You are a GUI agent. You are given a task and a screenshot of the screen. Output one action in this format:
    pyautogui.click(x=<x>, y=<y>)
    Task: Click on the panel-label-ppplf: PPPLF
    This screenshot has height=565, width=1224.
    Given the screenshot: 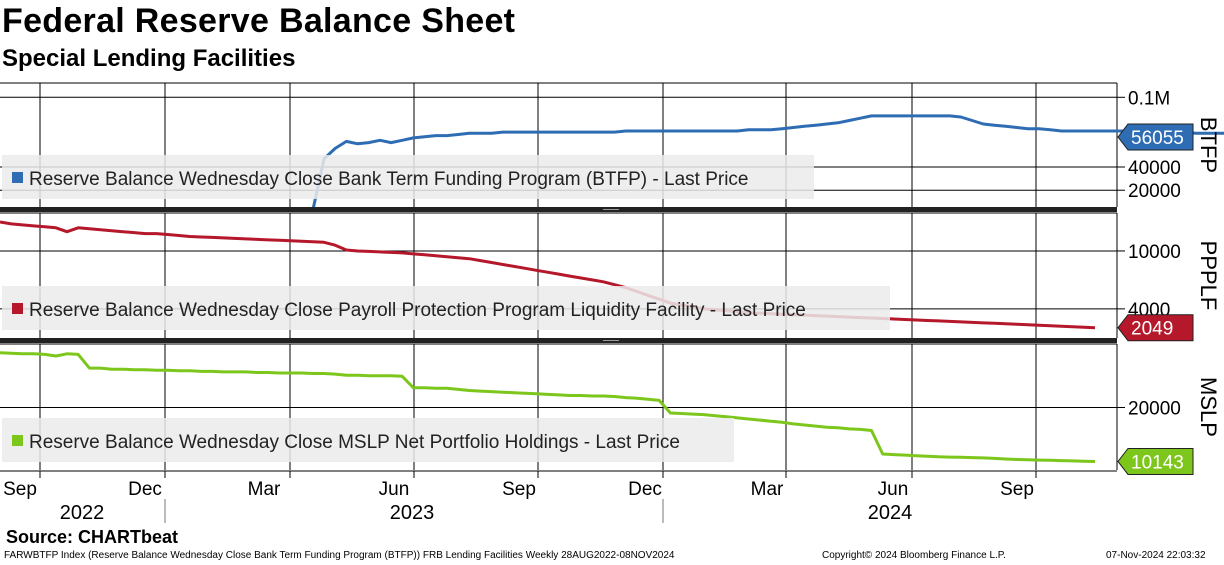 What is the action you would take?
    pyautogui.click(x=1208, y=276)
    